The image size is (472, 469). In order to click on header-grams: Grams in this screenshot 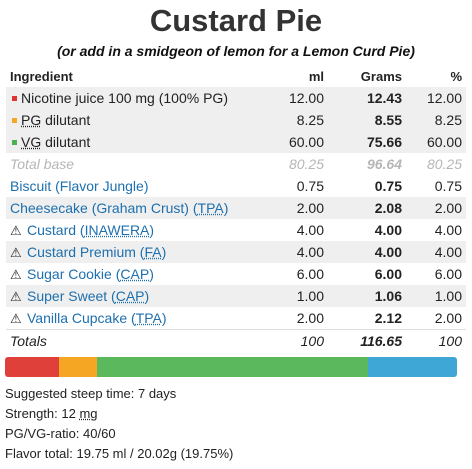, I will do `click(381, 76)`.